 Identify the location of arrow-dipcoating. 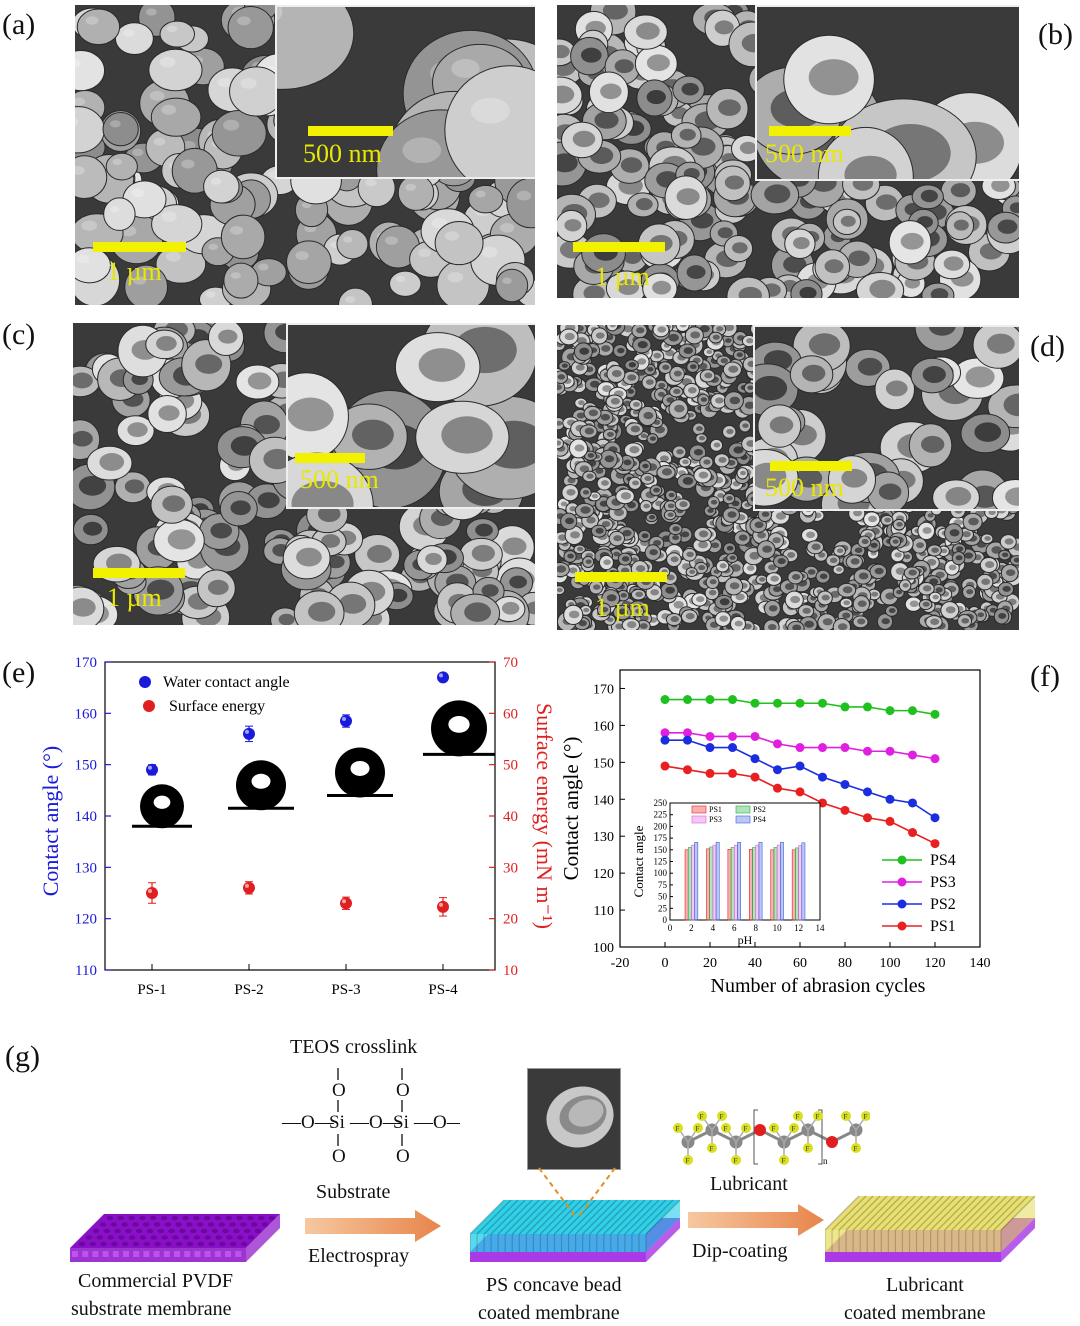
(756, 1220).